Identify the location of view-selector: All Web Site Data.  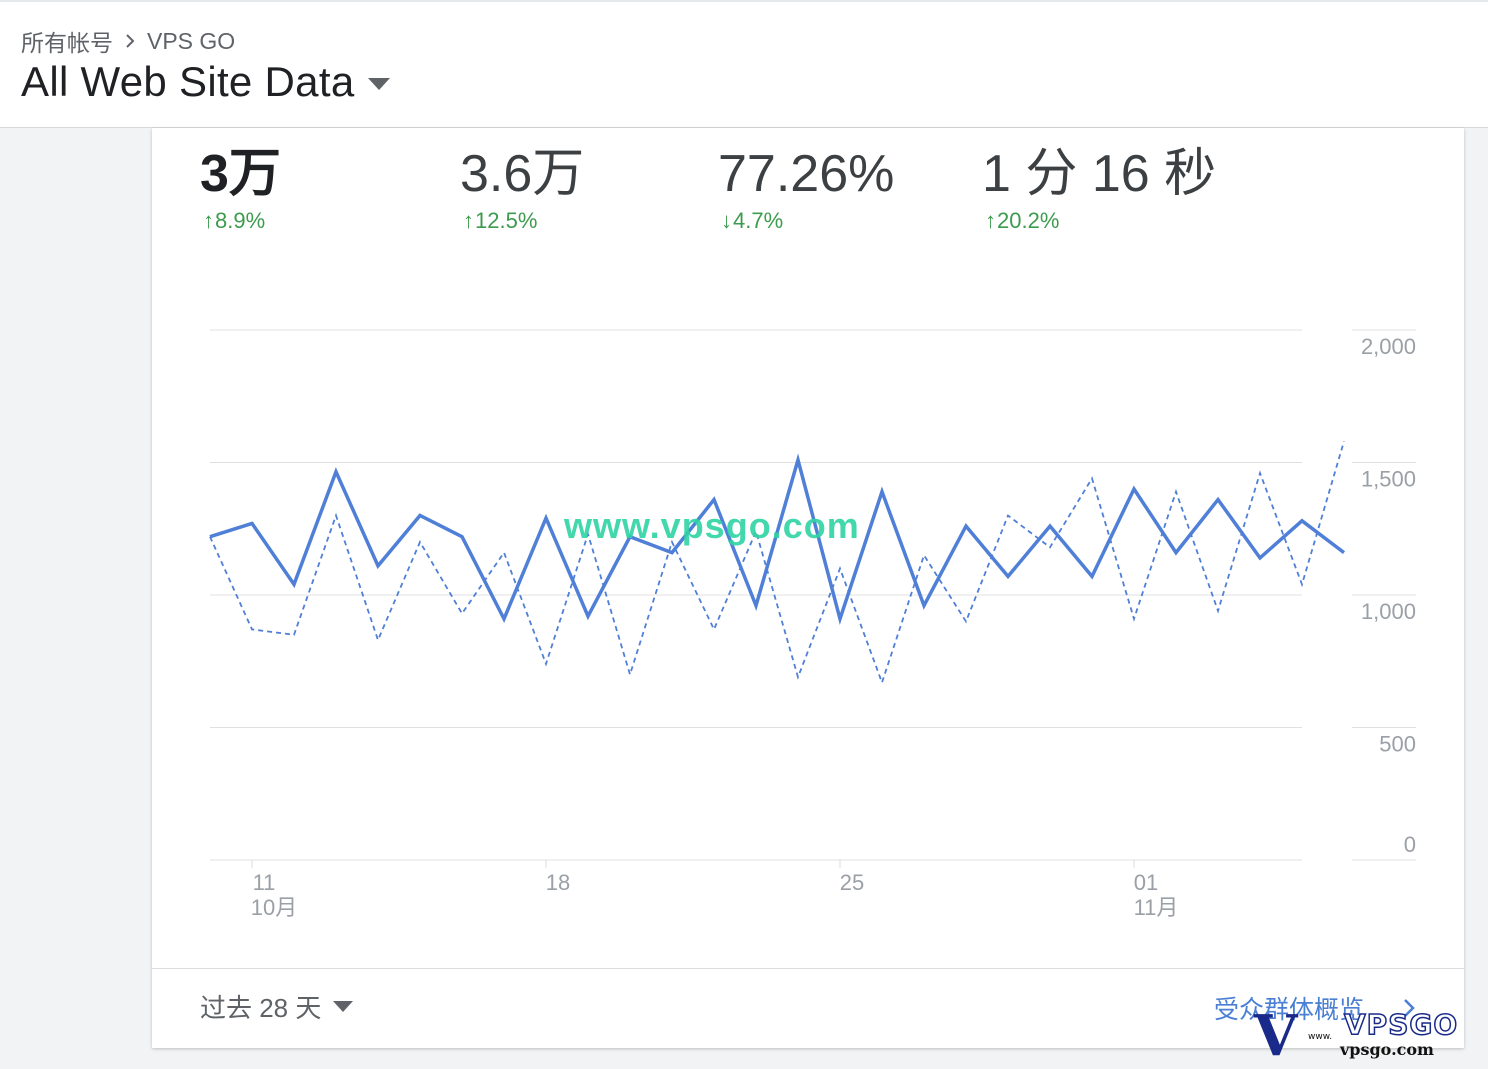
(206, 82).